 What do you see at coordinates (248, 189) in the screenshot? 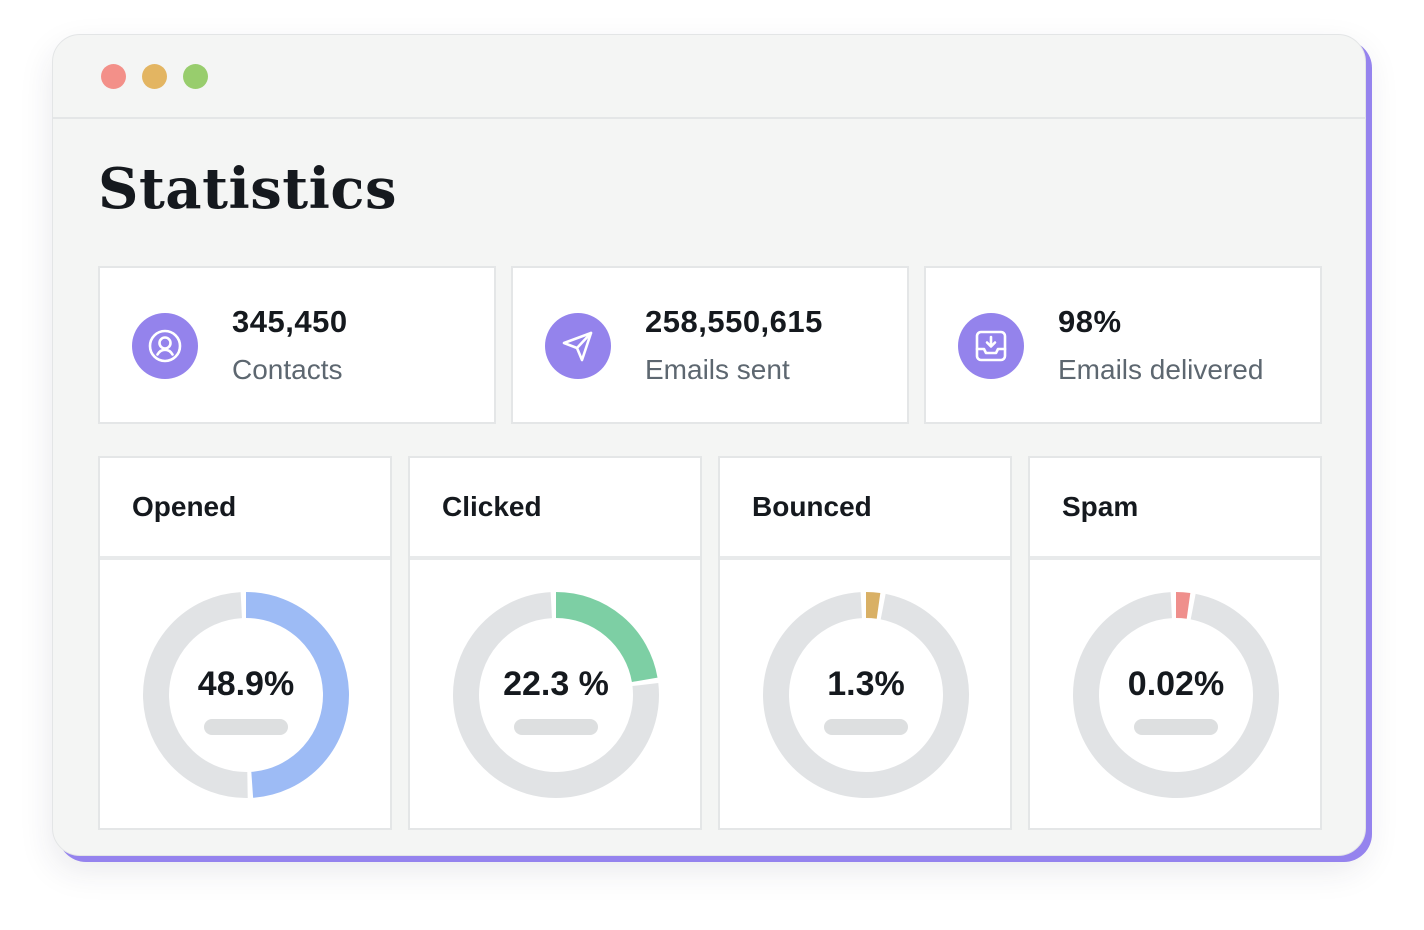
I see `page-title: Statistics` at bounding box center [248, 189].